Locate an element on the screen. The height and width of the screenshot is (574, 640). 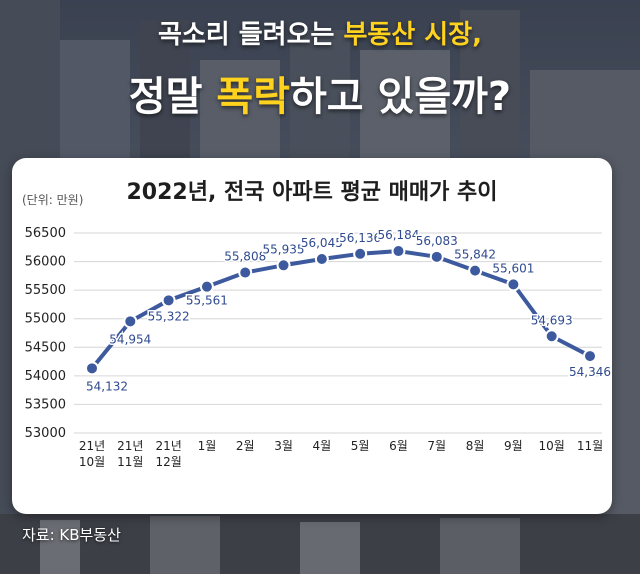
x-tick-label: 6월 is located at coordinates (398, 446).